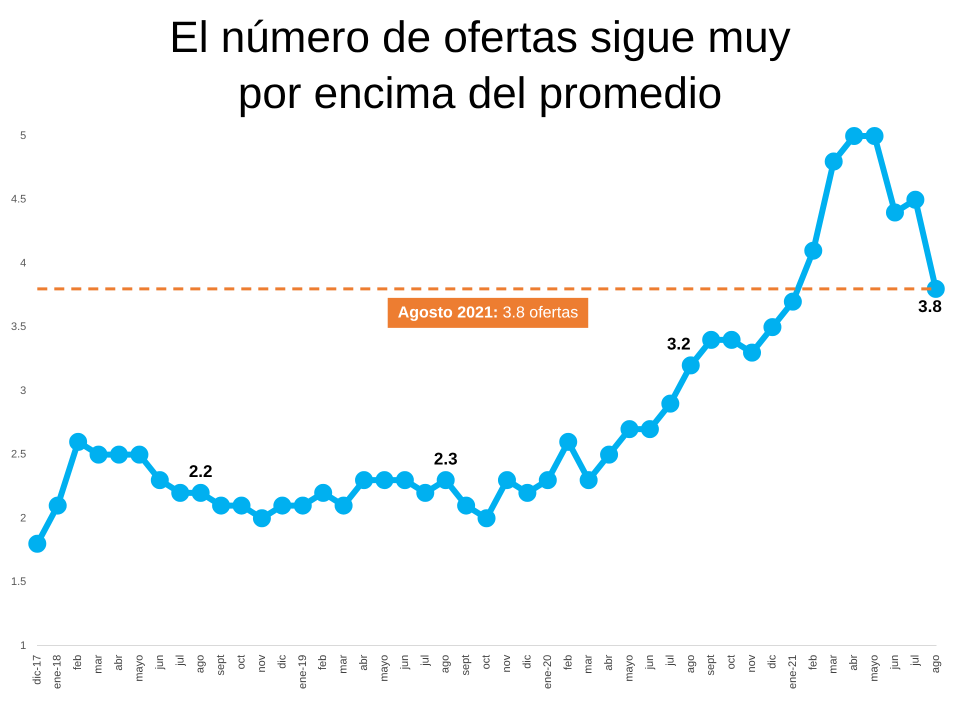  I want to click on data-label: 3.8, so click(930, 306).